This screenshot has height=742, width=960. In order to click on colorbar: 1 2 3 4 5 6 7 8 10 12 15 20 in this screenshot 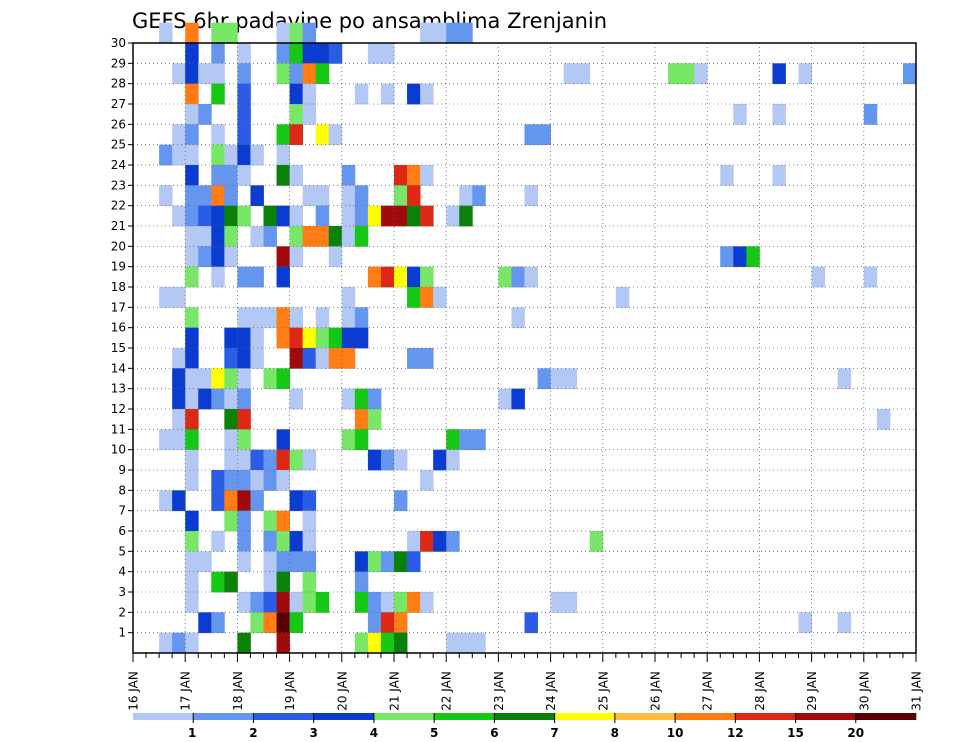, I will do `click(525, 726)`.